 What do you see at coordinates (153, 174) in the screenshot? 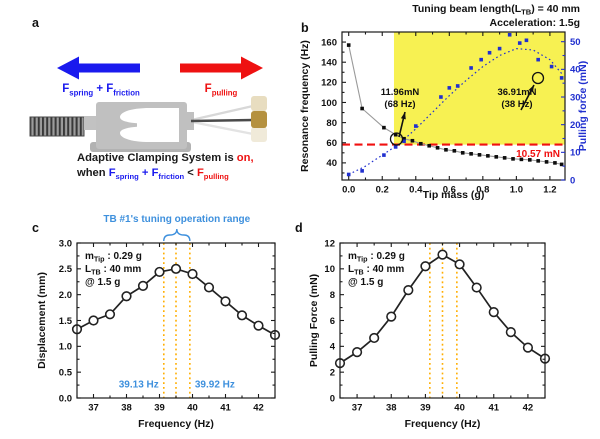
I see `clamp-caption-line2: when Fspring + Ffriction < Fpulling` at bounding box center [153, 174].